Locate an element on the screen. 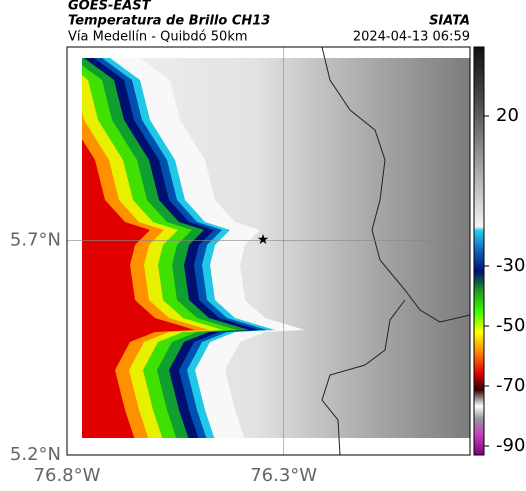 This screenshot has height=491, width=526. border is located at coordinates (363, 377).